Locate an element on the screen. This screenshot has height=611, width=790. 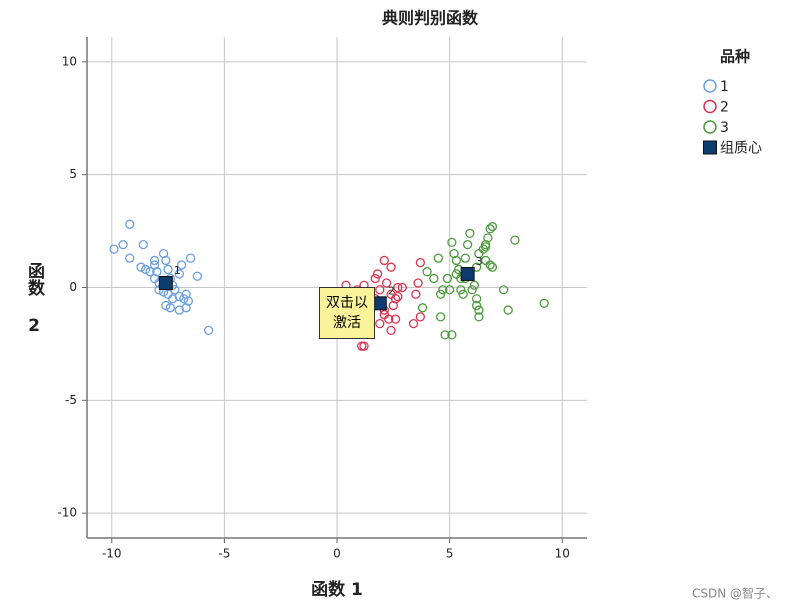
x-tick-label: 5 is located at coordinates (450, 554).